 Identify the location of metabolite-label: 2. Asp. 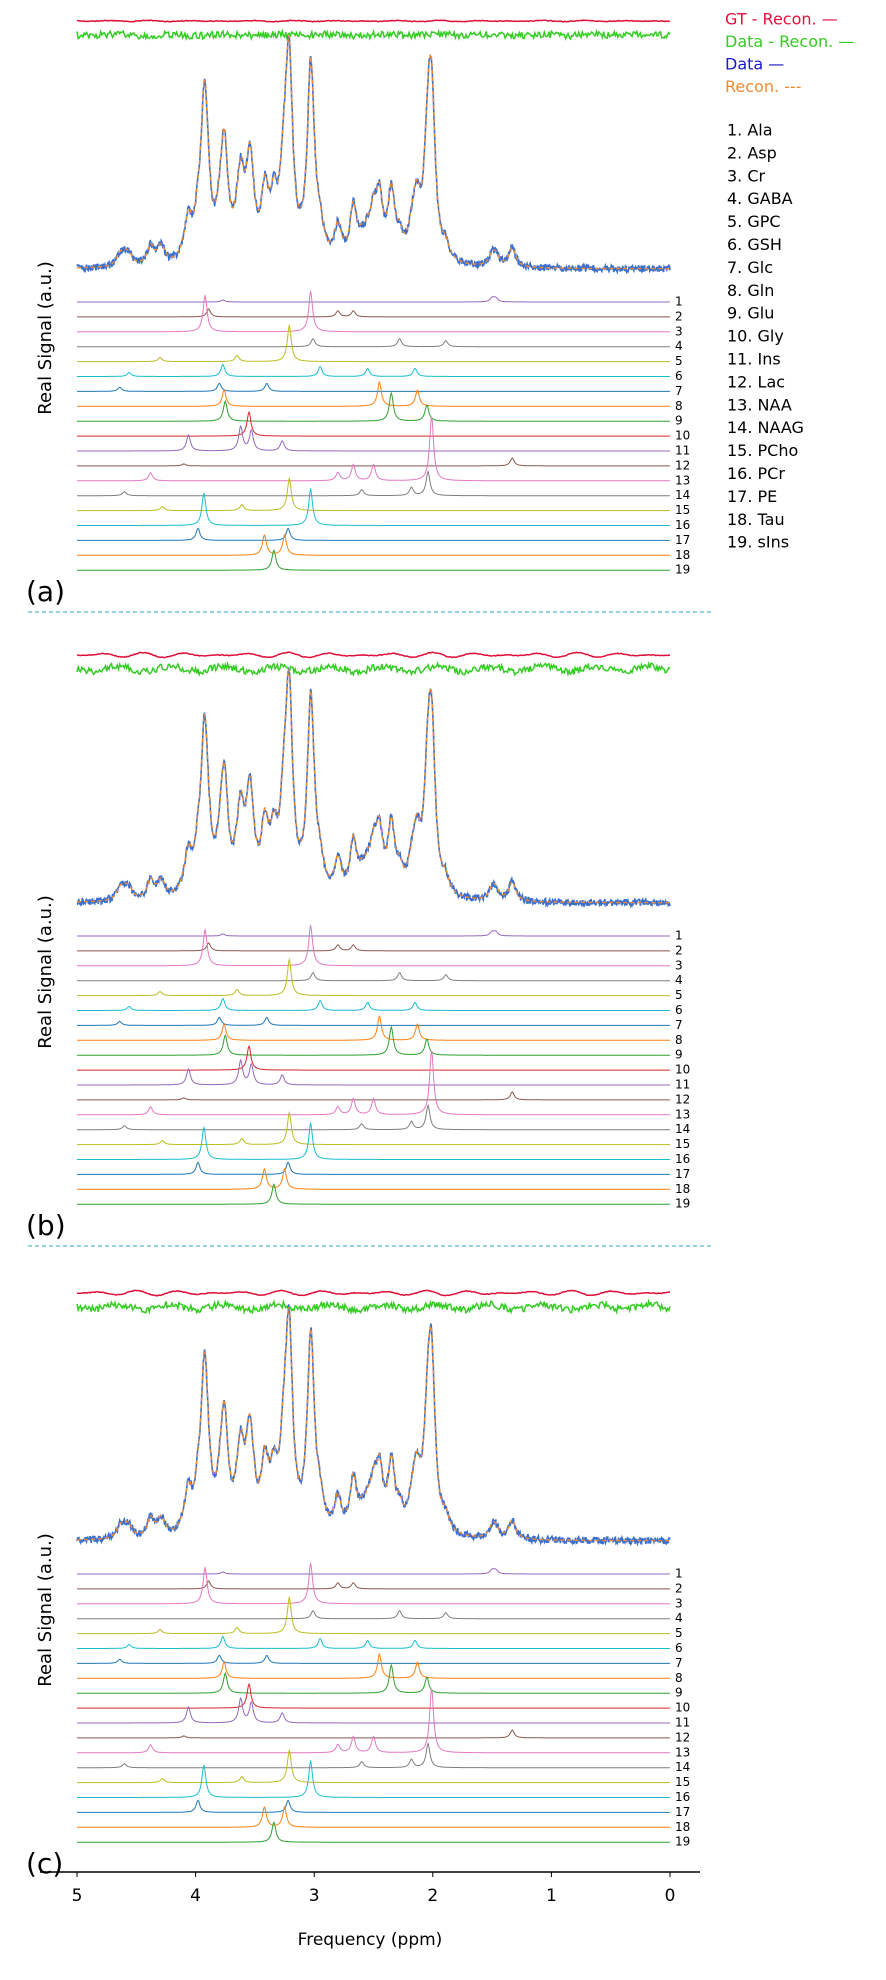
(752, 152).